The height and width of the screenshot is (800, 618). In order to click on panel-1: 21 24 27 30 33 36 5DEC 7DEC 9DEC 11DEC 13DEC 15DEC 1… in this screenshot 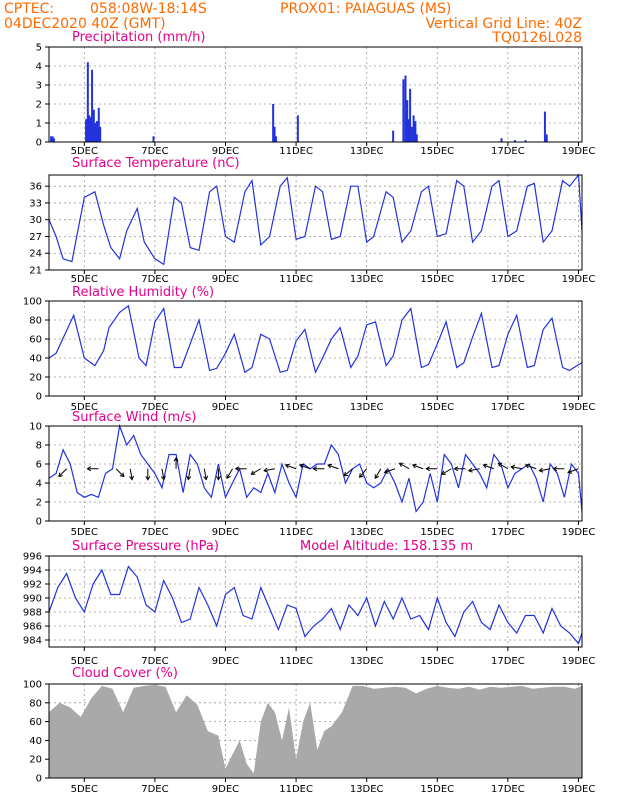, I will do `click(312, 220)`.